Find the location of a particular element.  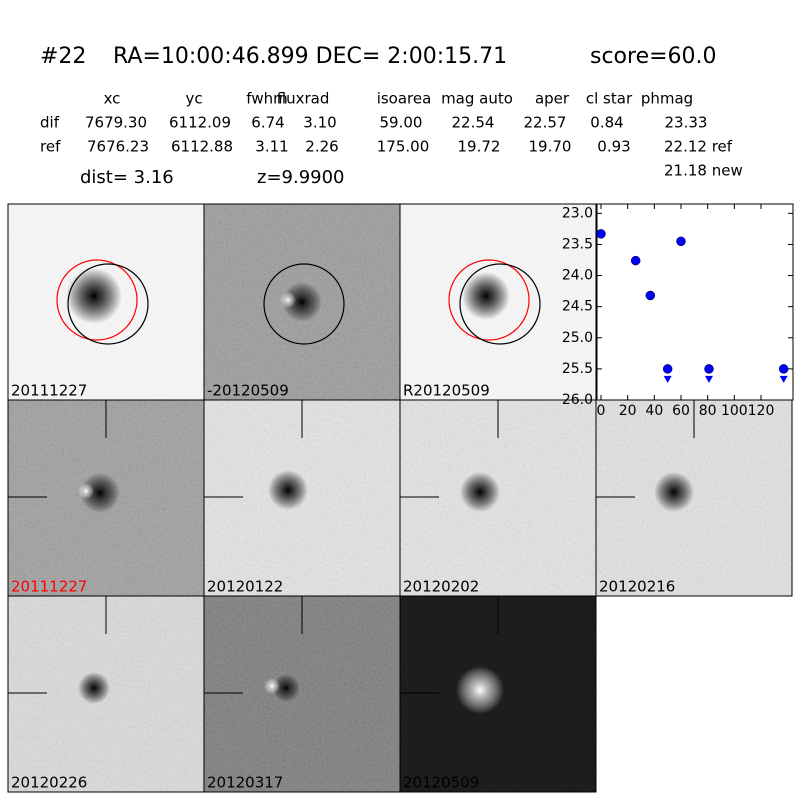

y-tick-label: 23.0 is located at coordinates (577, 213).